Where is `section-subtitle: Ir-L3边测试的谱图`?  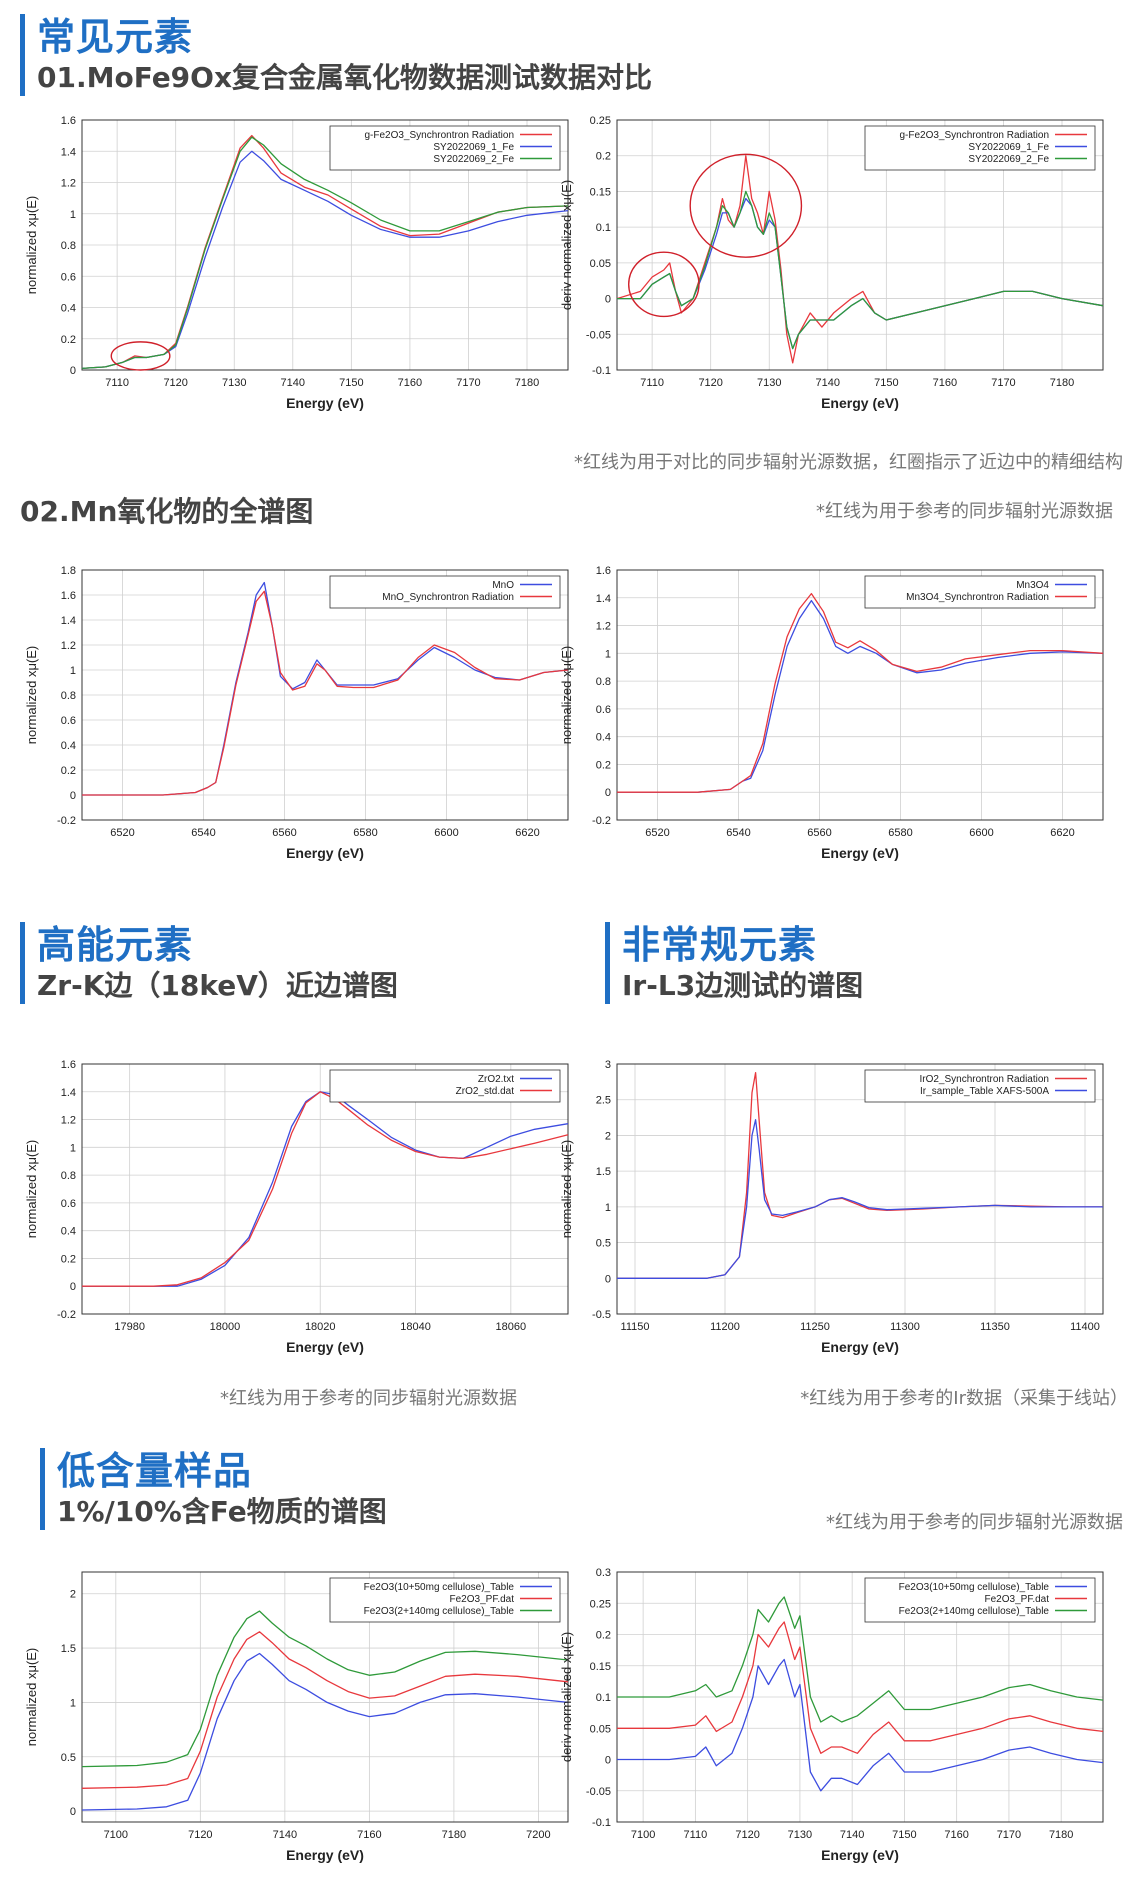
section-subtitle: Ir-L3边测试的谱图 is located at coordinates (743, 985).